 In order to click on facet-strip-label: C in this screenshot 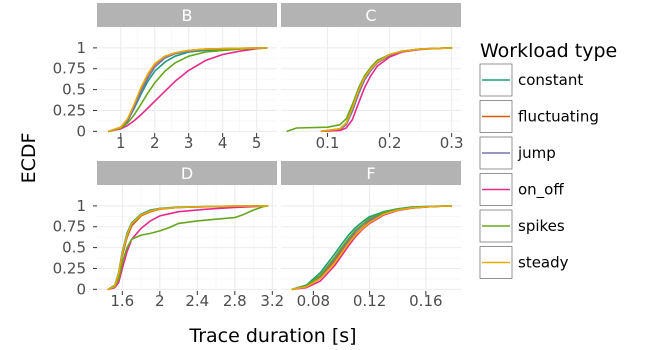, I will do `click(370, 15)`.